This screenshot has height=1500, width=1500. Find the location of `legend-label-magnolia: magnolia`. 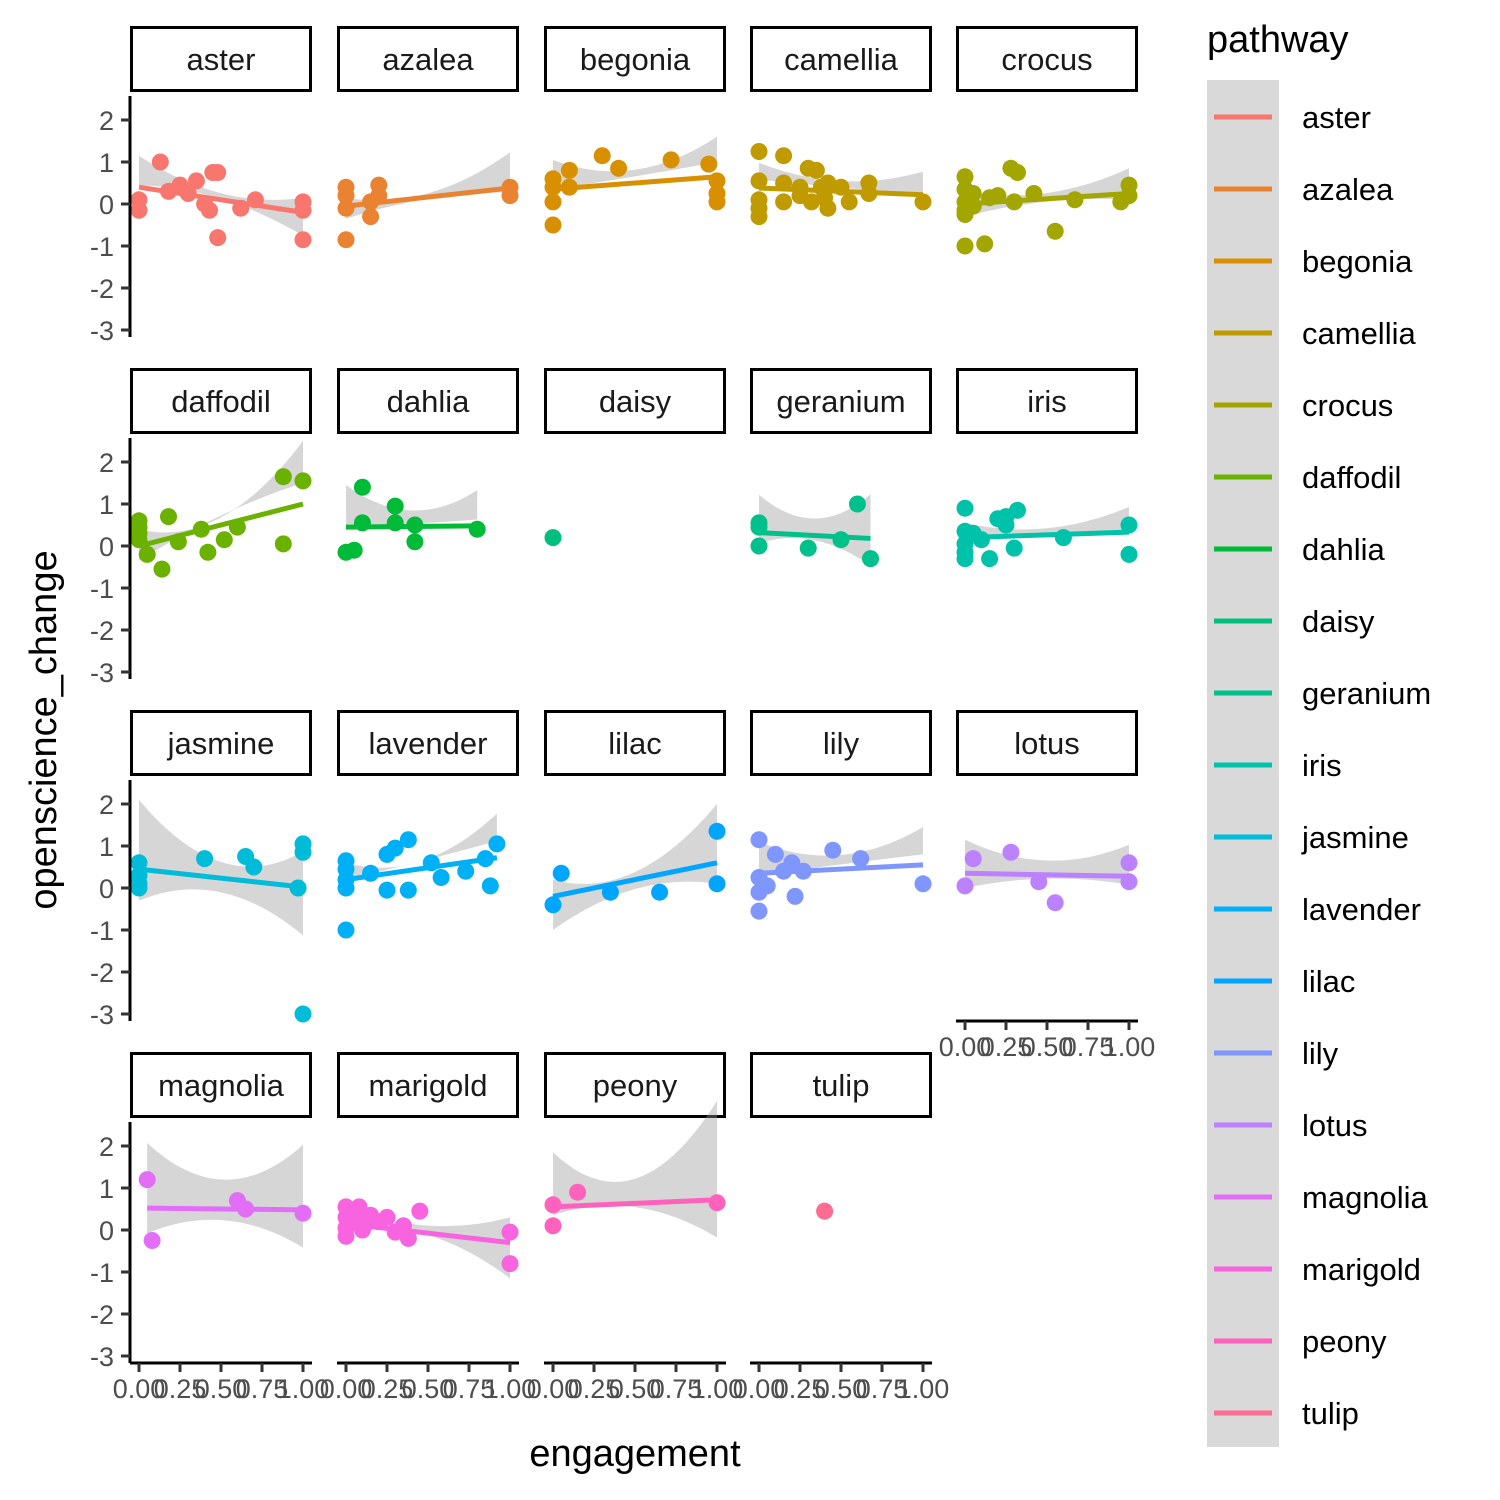

legend-label-magnolia: magnolia is located at coordinates (1365, 1197).